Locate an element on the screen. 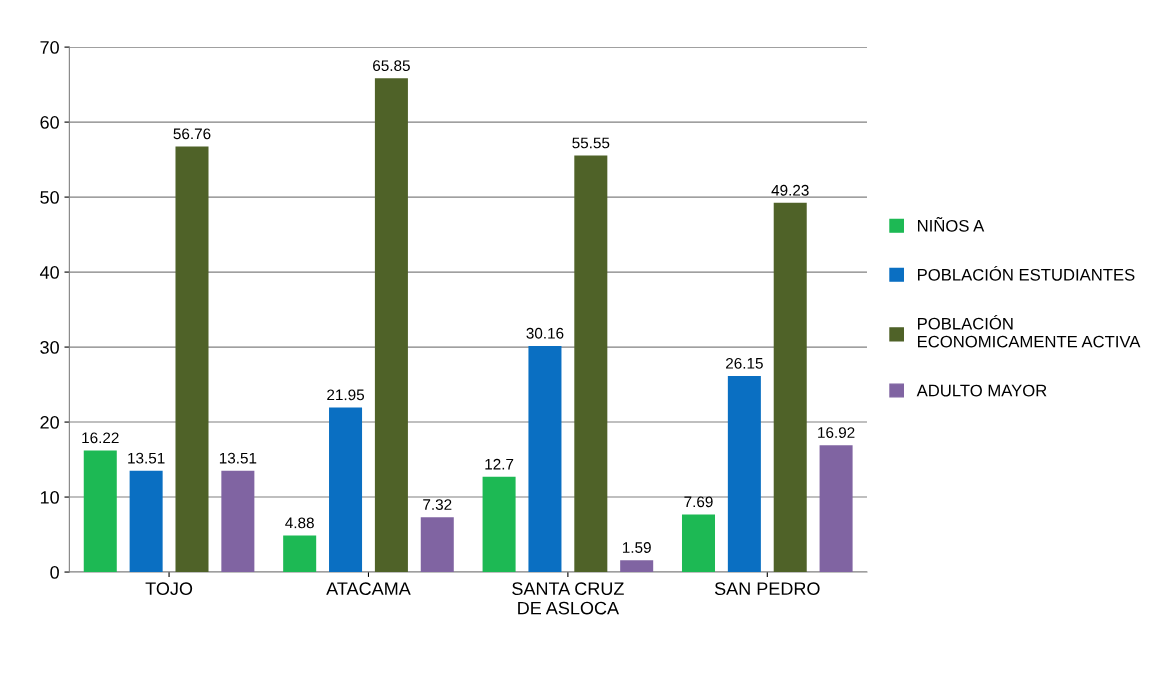 The image size is (1156, 673). legend-label: POBLACIÓN ECONOMICAMENTE ACTIVA is located at coordinates (1029, 331).